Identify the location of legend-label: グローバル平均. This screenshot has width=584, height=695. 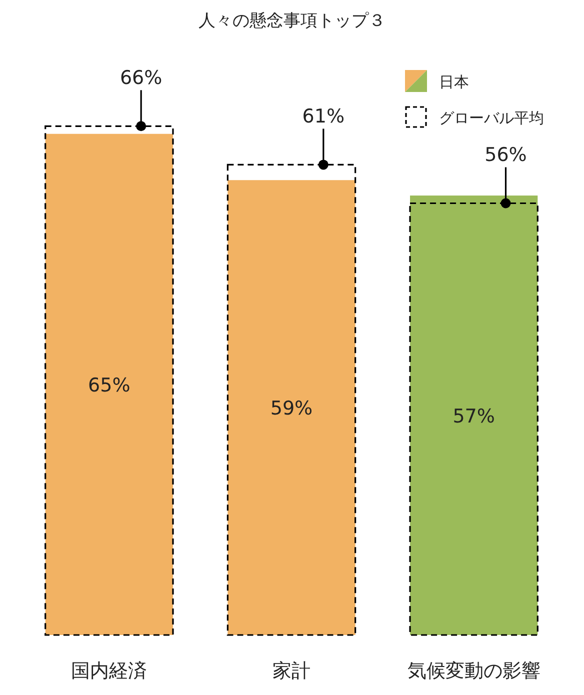
(491, 118).